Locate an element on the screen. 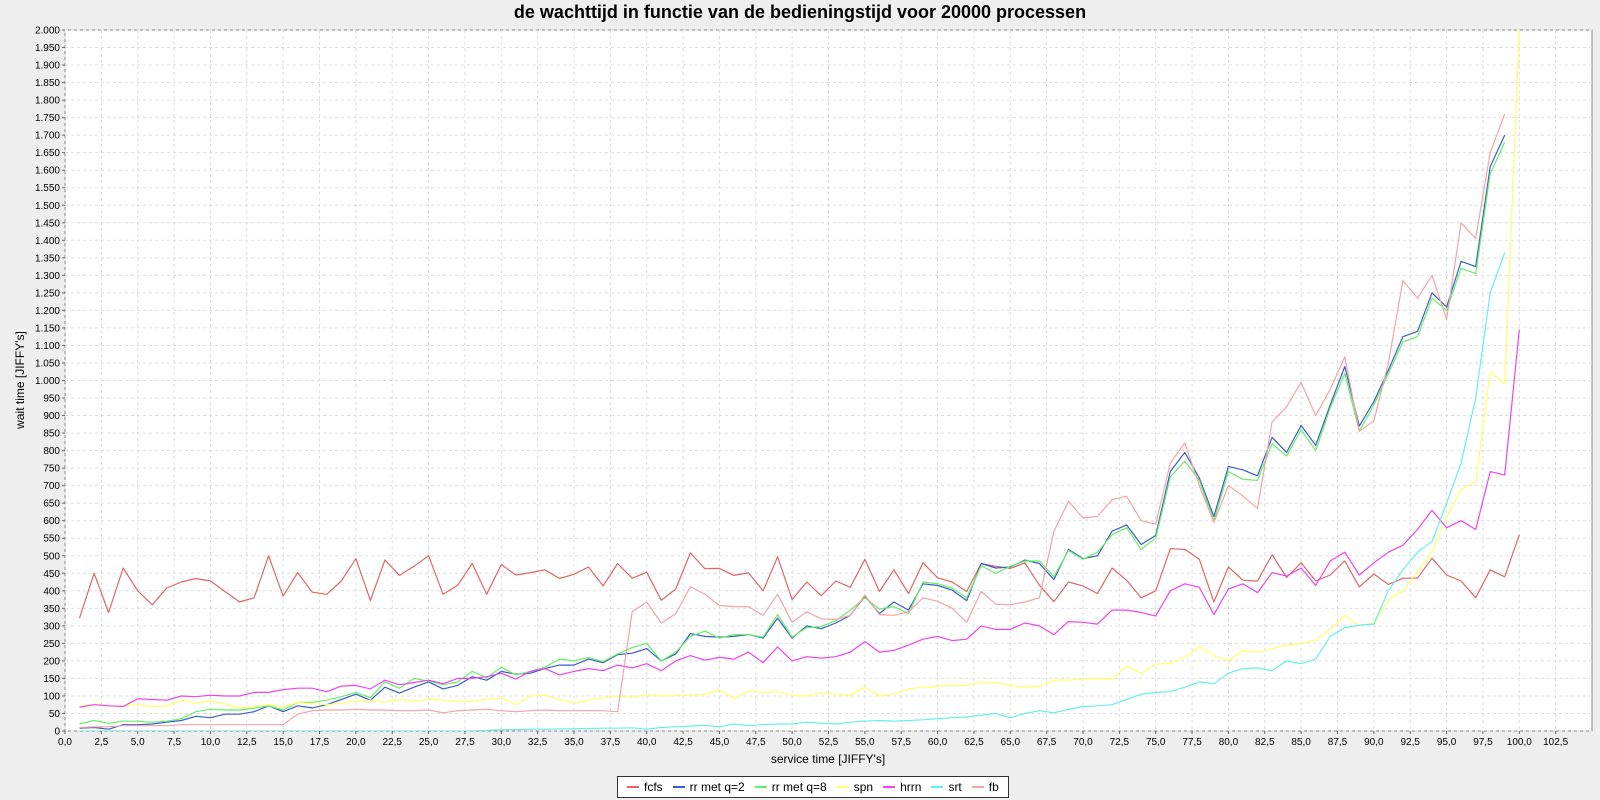 The image size is (1600, 800). legend-entry-spn: spn is located at coordinates (855, 787).